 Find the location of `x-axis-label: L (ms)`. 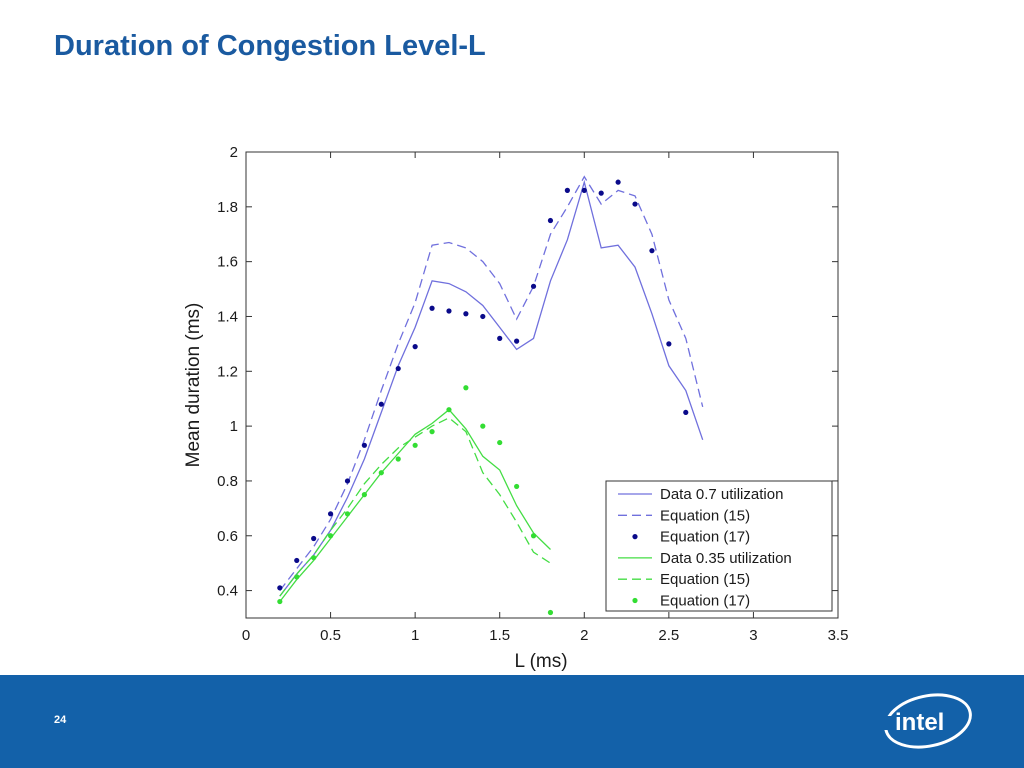

x-axis-label: L (ms) is located at coordinates (540, 661).